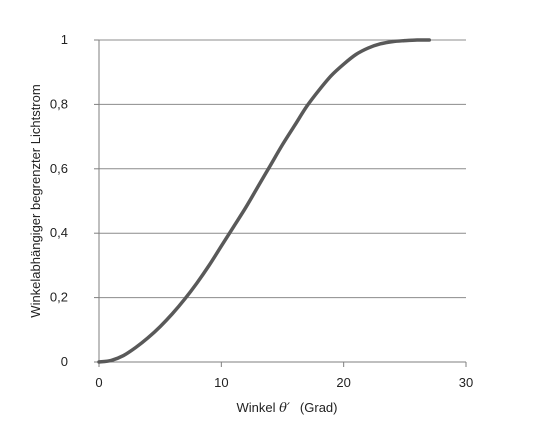  Describe the element at coordinates (98, 382) in the screenshot. I see `x-tick-label-0: 0` at that location.